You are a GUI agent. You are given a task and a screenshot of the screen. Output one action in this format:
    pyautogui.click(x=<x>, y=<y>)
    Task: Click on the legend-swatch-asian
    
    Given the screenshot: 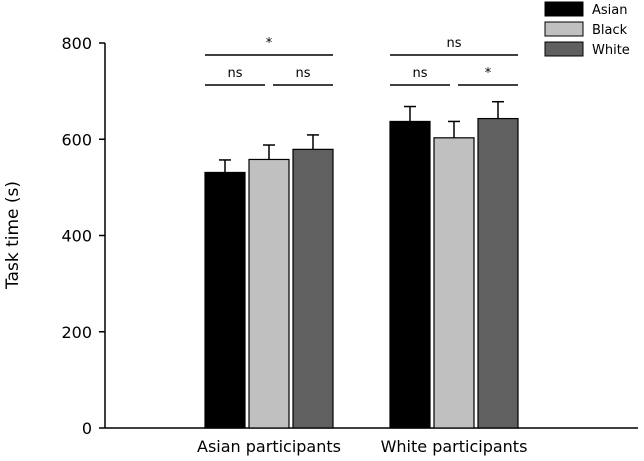 What is the action you would take?
    pyautogui.click(x=564, y=9)
    